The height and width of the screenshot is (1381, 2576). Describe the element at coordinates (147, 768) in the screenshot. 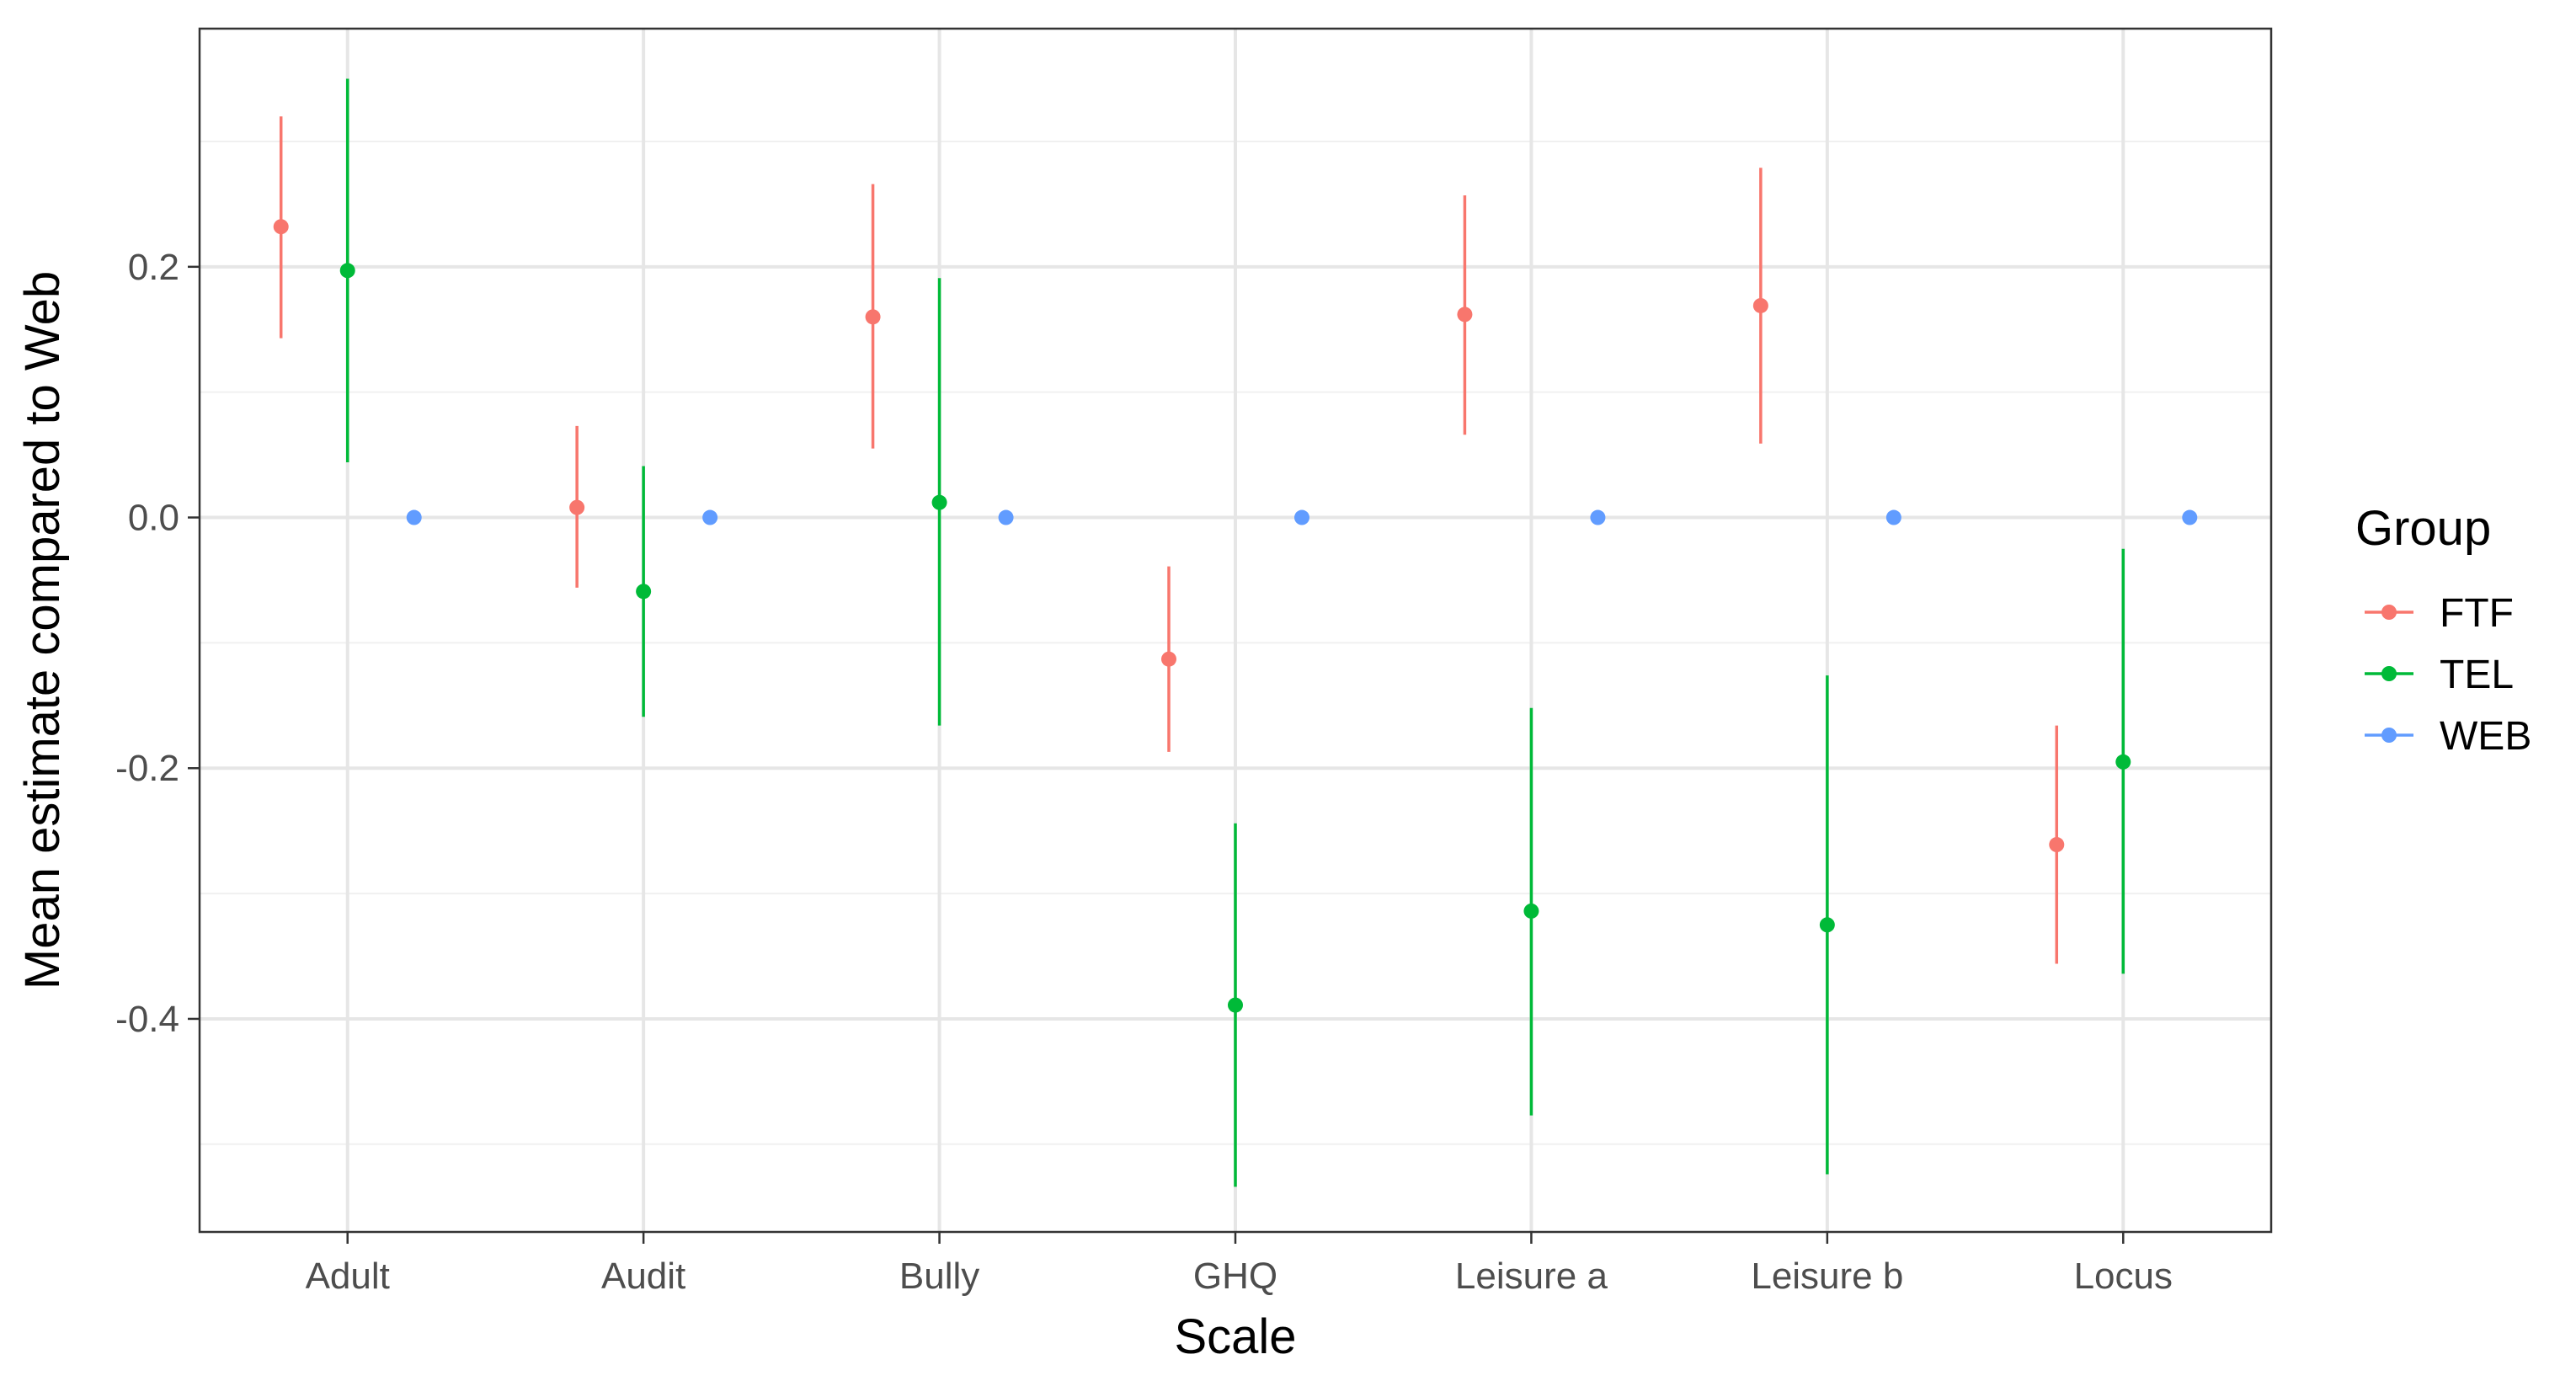

I see `y-tick-label: -0.2` at that location.